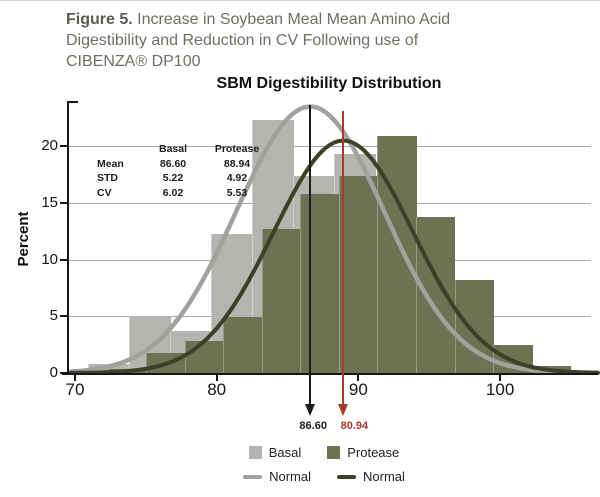  Describe the element at coordinates (110, 163) in the screenshot. I see `stats-row-label-mean: Mean` at that location.